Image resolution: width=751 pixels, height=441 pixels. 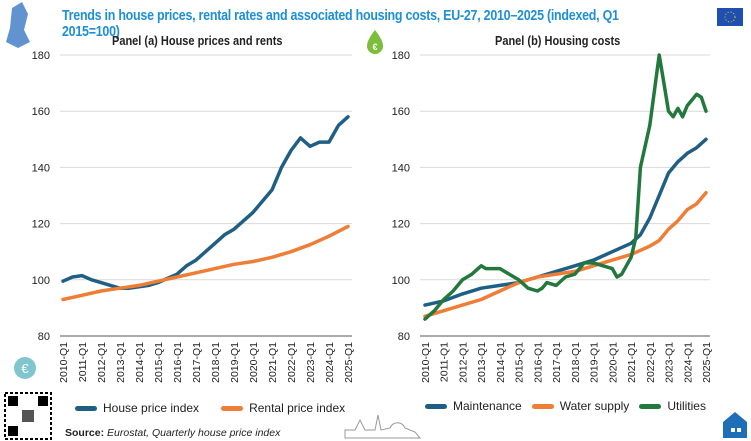 What do you see at coordinates (197, 41) in the screenshot?
I see `panel-a-title: Panel (a) House prices and rents` at bounding box center [197, 41].